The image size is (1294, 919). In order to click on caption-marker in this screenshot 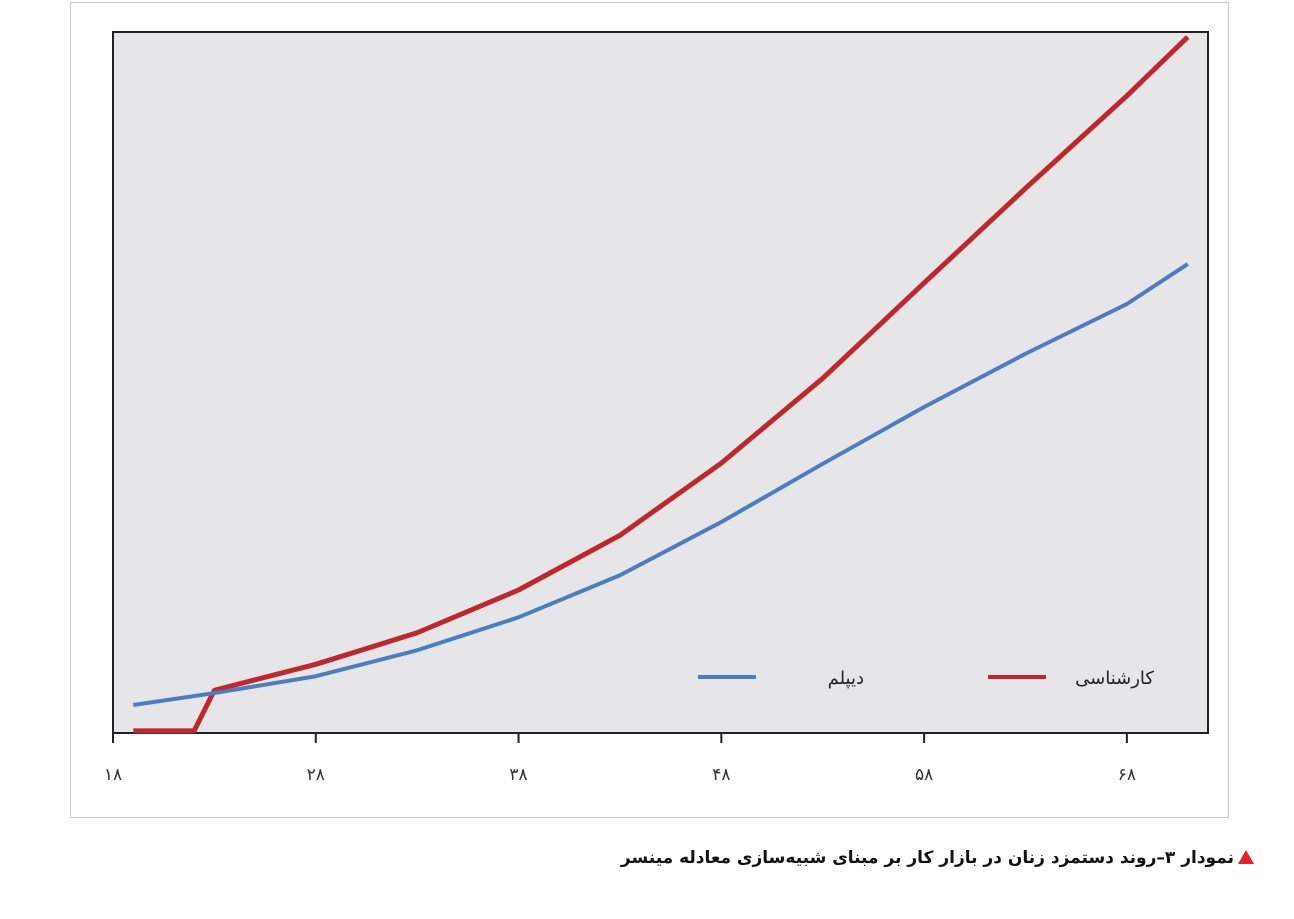, I will do `click(1246, 857)`.